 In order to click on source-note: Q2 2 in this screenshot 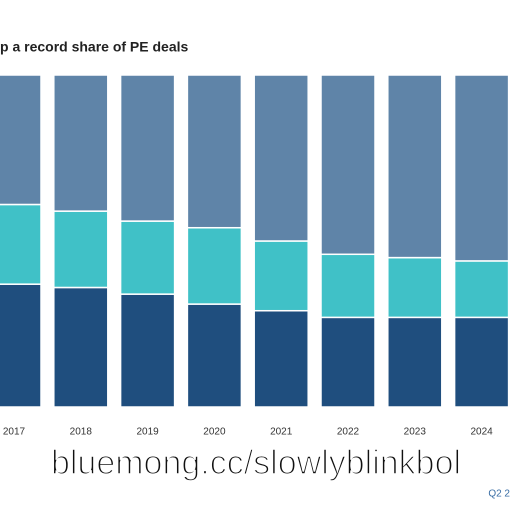, I will do `click(499, 494)`.